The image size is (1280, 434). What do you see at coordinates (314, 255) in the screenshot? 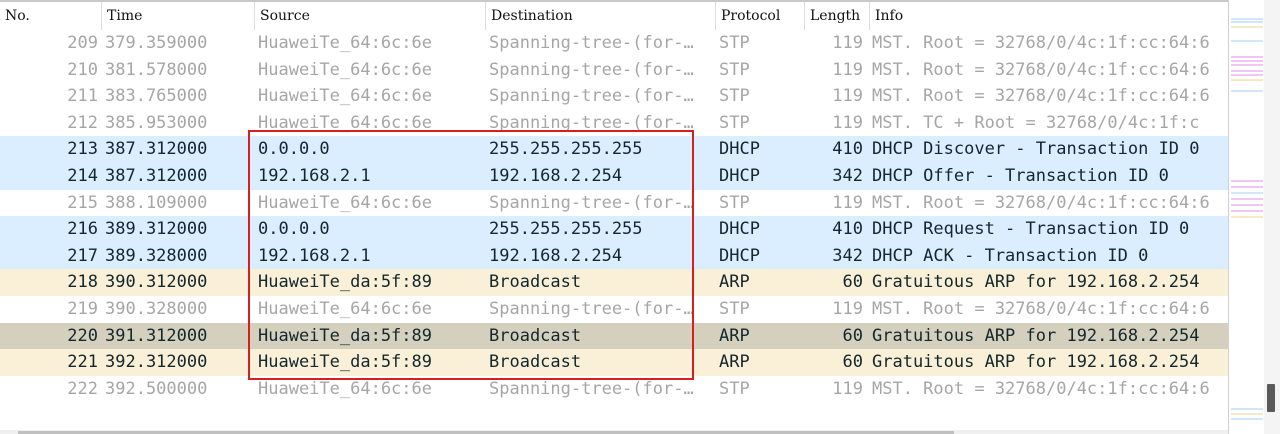
I see `cell-source: 192.168.2.1` at bounding box center [314, 255].